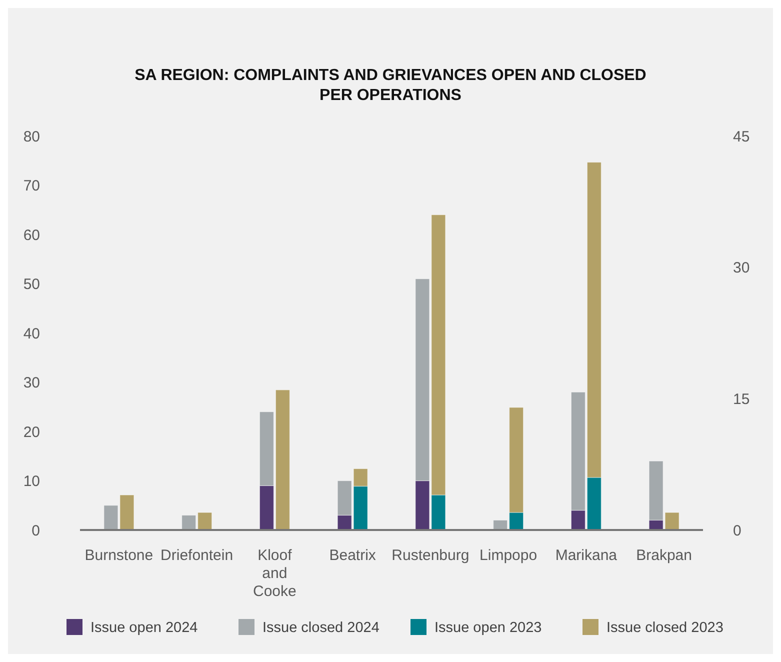 Image resolution: width=781 pixels, height=662 pixels. I want to click on y2-tick-label: 15, so click(741, 399).